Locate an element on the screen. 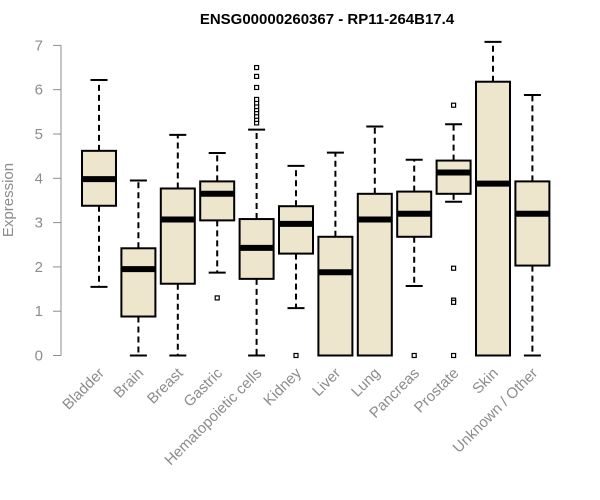 The image size is (600, 500). category-label: Skin is located at coordinates (485, 381).